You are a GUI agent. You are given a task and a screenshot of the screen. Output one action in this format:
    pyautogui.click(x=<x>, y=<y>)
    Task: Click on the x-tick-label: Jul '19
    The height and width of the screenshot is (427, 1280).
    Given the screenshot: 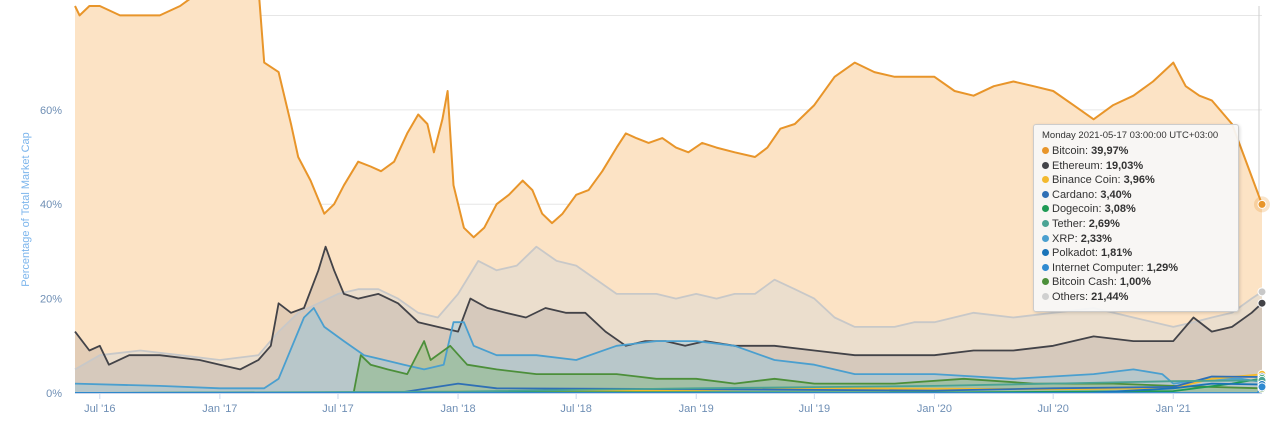 What is the action you would take?
    pyautogui.click(x=814, y=409)
    